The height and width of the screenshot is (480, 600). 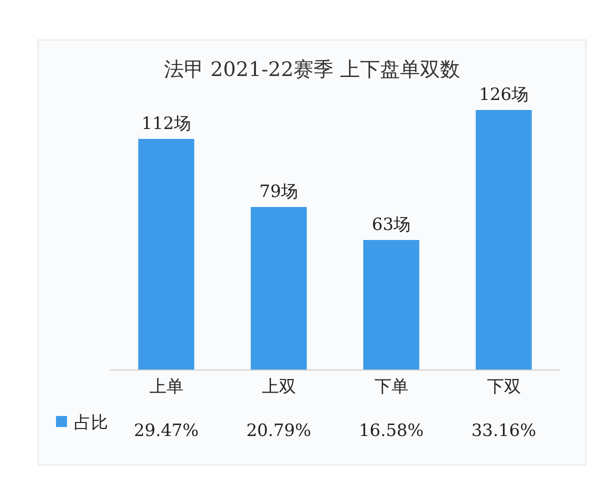 I want to click on chart-title: 法甲 2021-22赛季 上下盘单双数, so click(x=312, y=69).